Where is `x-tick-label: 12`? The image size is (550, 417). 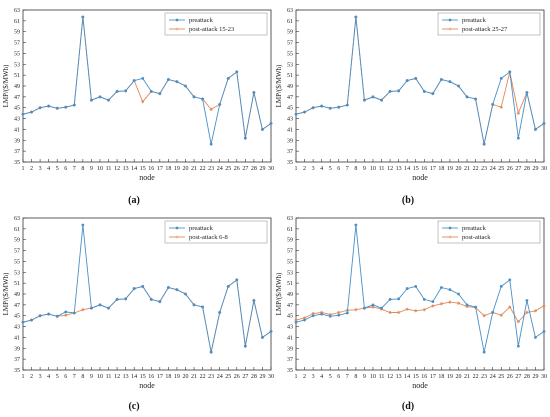 x-tick-label: 12 is located at coordinates (117, 377).